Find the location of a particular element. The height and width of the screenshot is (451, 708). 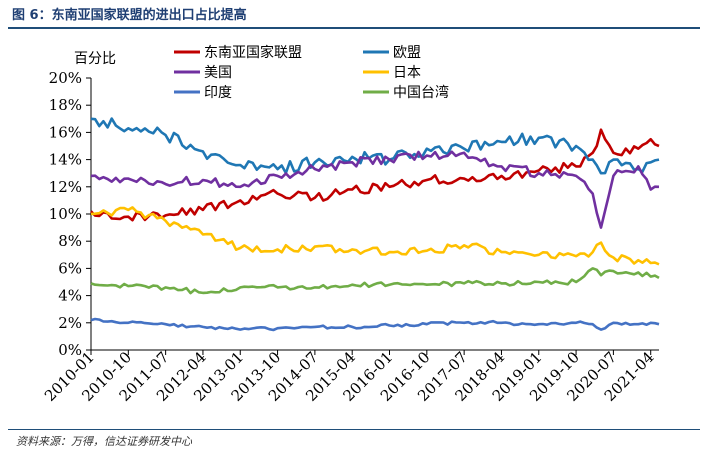

title-rule is located at coordinates (354, 28).